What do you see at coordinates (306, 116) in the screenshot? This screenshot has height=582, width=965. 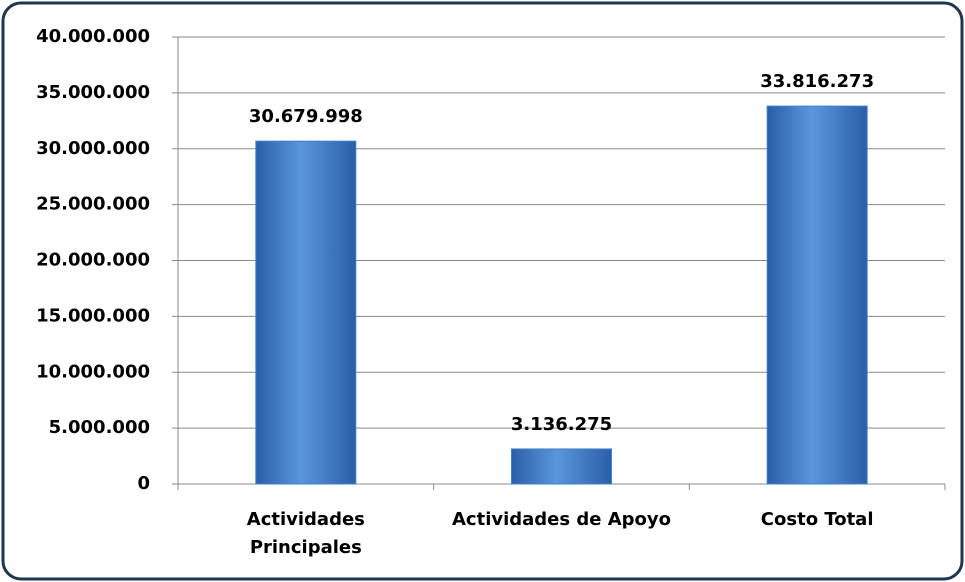 I see `value-label: 30.679.998` at bounding box center [306, 116].